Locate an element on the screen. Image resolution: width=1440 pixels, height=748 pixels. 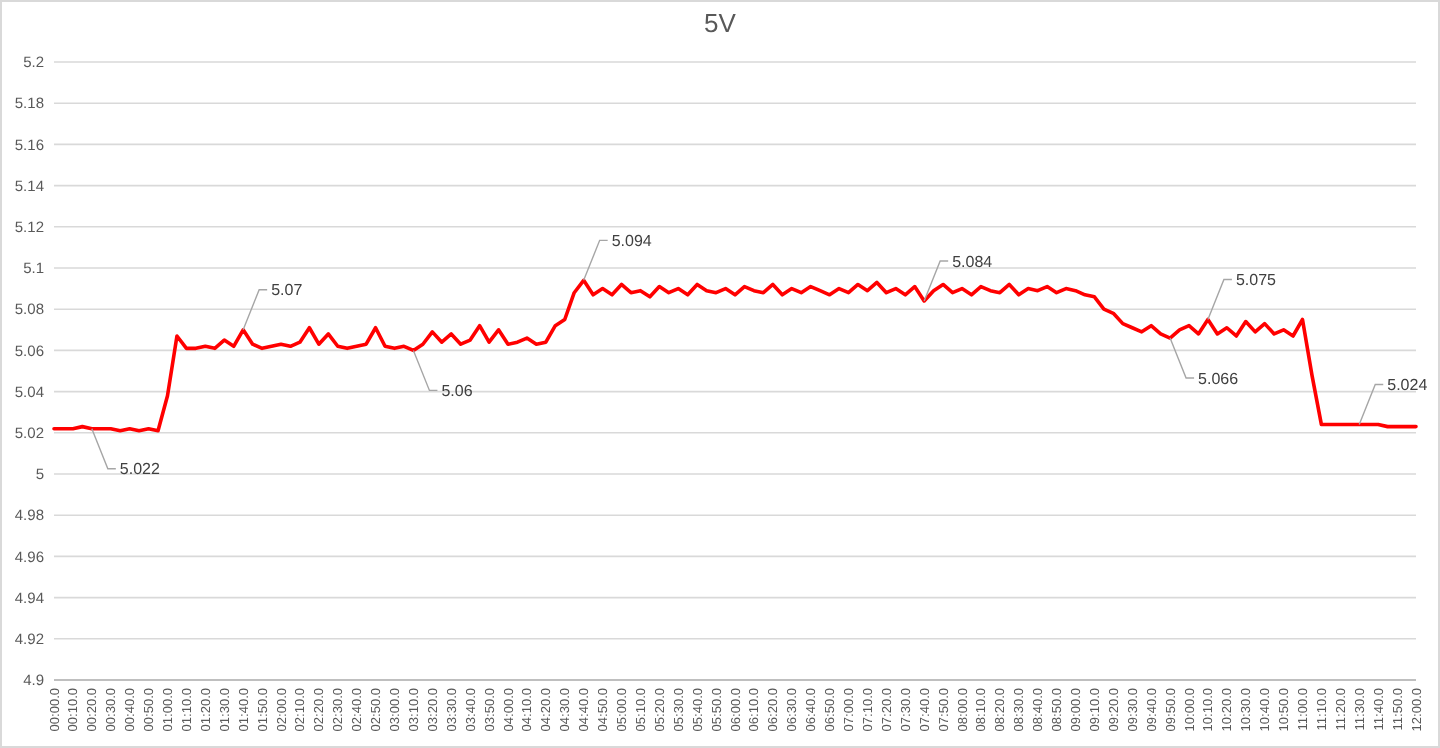
annotation: 5.07 is located at coordinates (287, 290).